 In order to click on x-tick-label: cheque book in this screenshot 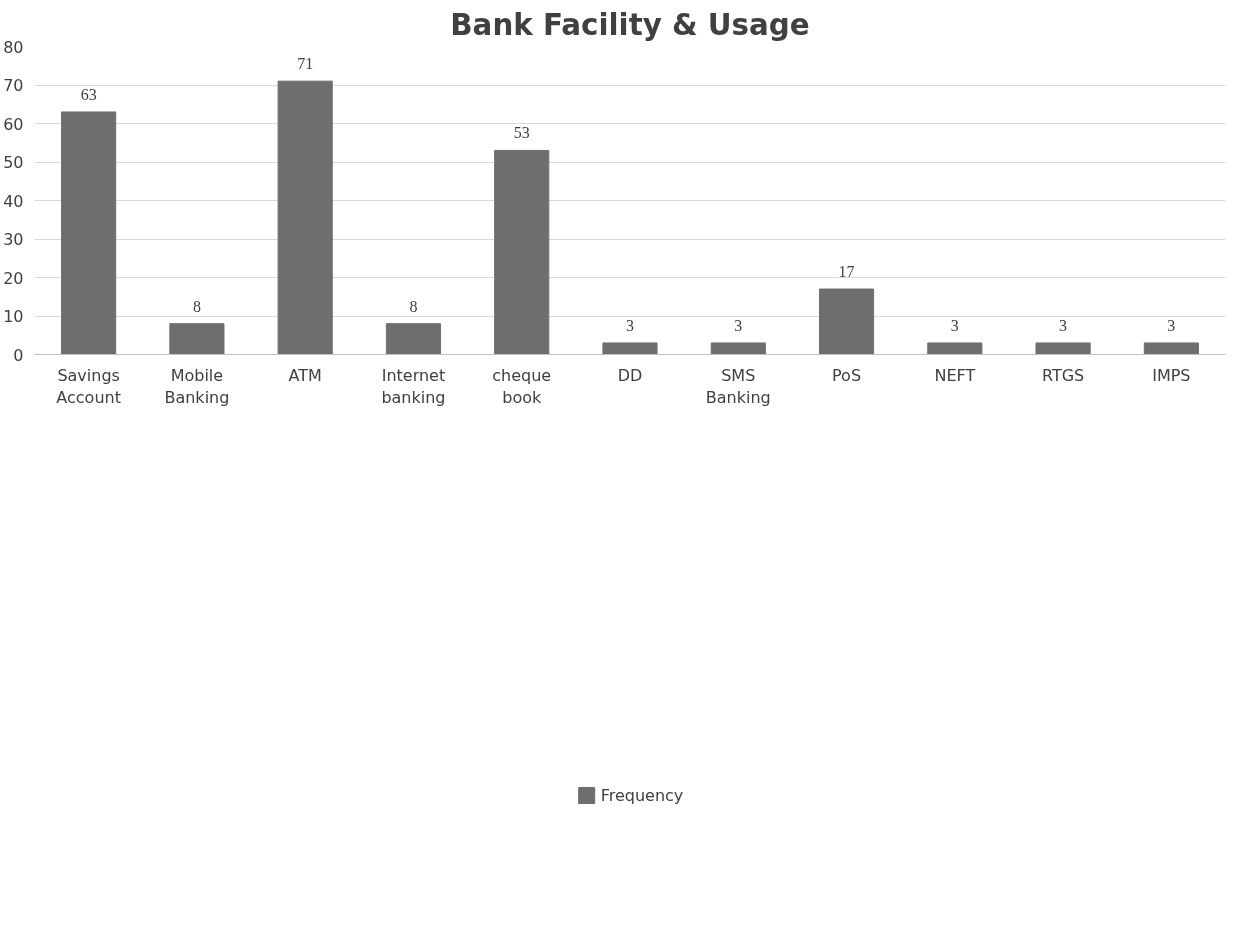, I will do `click(522, 386)`.